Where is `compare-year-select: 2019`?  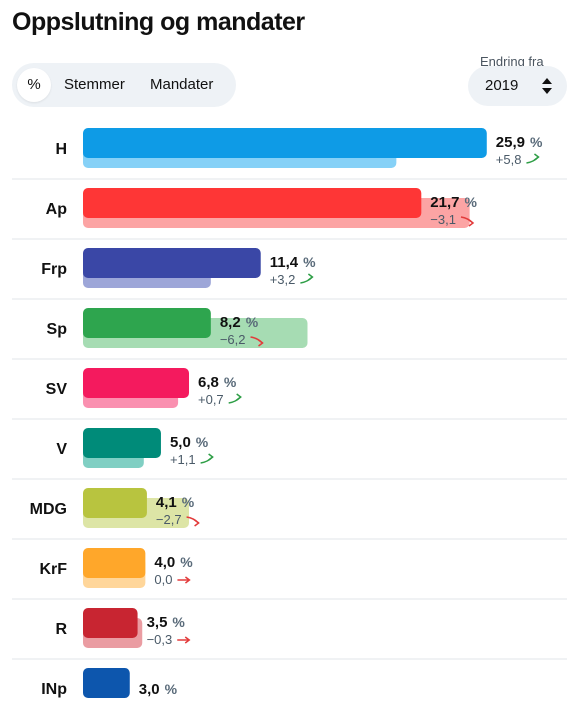
compare-year-select: 2019 is located at coordinates (517, 86).